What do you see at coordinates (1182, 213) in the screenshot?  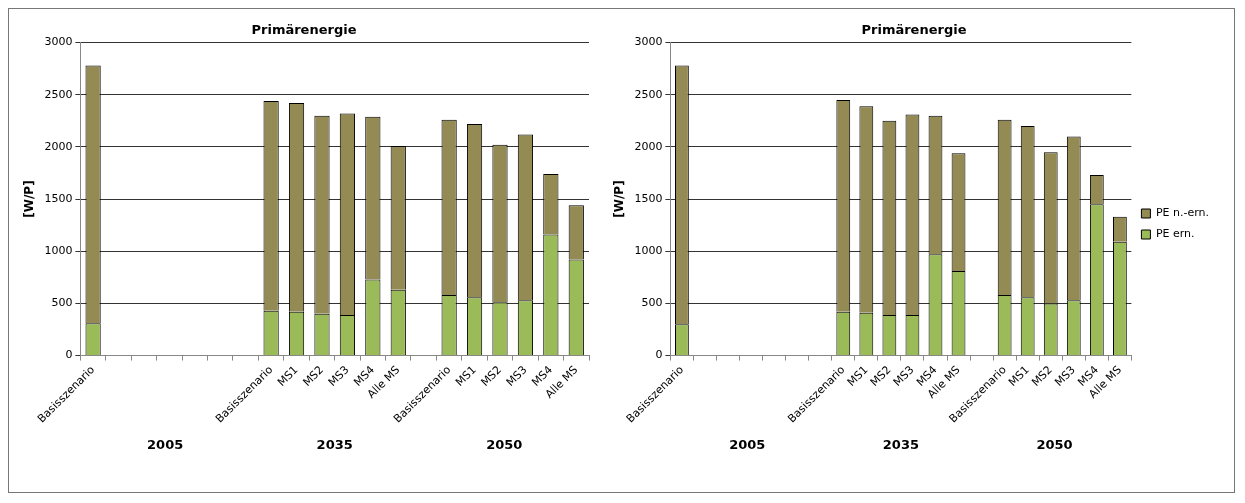 I see `legend-label: PE n.-ern.` at bounding box center [1182, 213].